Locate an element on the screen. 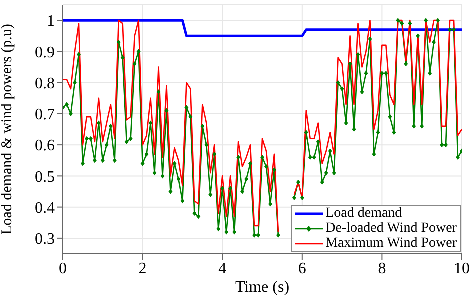  y-tick-label: 0.8 is located at coordinates (45, 83).